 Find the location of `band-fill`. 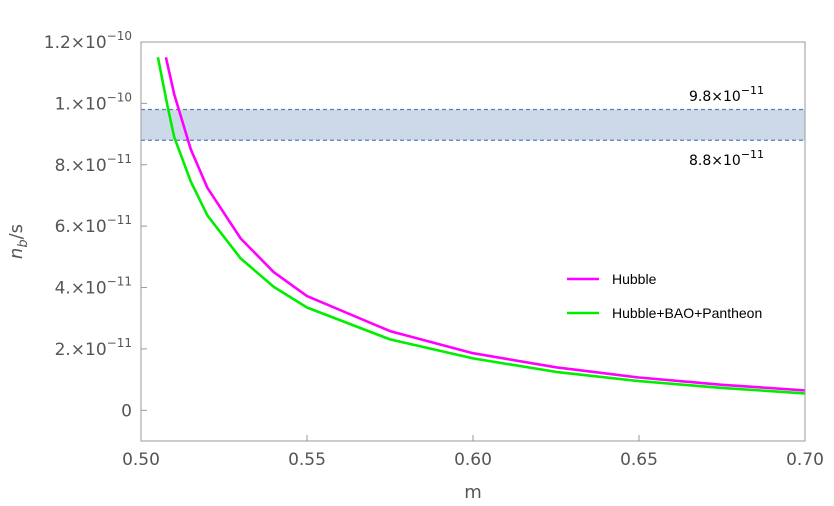

band-fill is located at coordinates (473, 125).